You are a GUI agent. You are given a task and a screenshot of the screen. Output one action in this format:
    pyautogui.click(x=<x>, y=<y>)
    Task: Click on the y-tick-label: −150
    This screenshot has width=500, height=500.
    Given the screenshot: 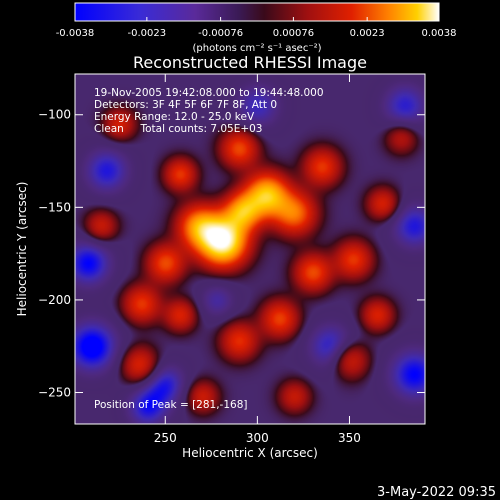 What is the action you would take?
    pyautogui.click(x=54, y=207)
    